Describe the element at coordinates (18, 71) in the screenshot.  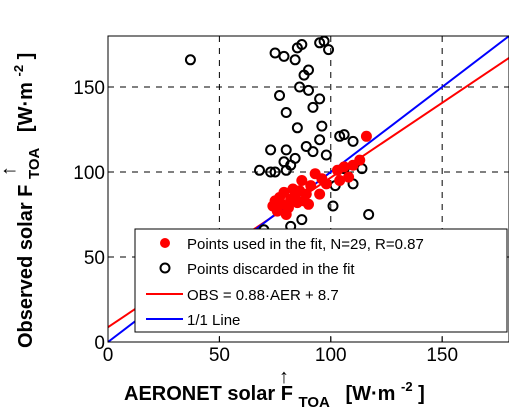
I see `y-axis-title-unit-exp: -2` at that location.